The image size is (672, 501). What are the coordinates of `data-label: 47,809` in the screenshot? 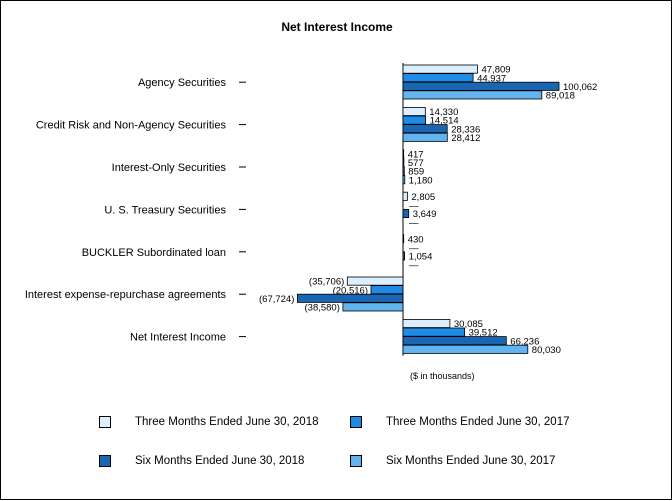 It's located at (496, 70).